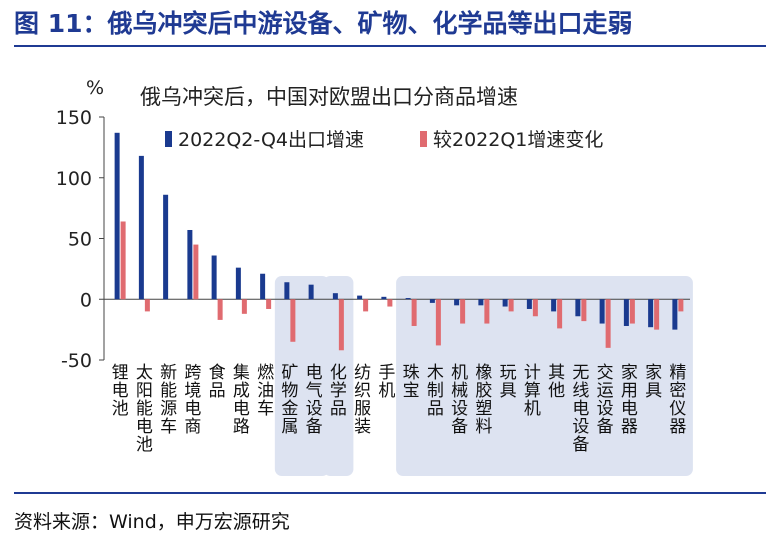 The height and width of the screenshot is (551, 779). What do you see at coordinates (152, 522) in the screenshot?
I see `source-note: 资料来源：Wind，申万宏源研究` at bounding box center [152, 522].